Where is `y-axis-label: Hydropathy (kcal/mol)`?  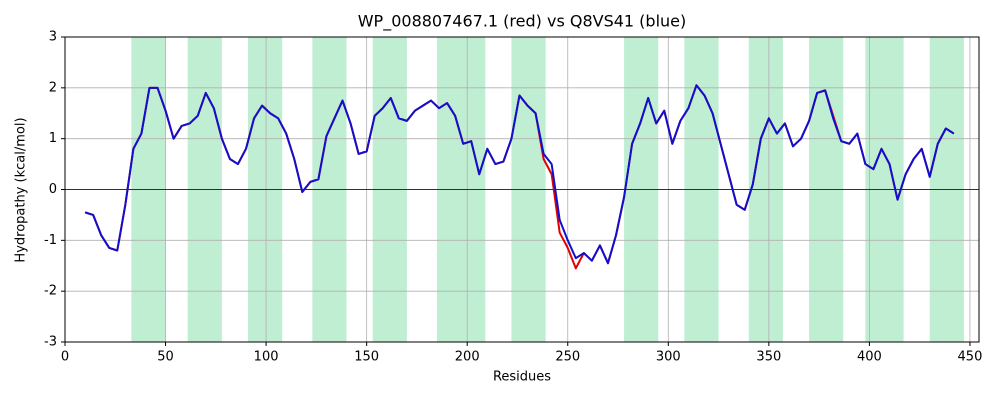
y-axis-label: Hydropathy (kcal/mol) is located at coordinates (21, 189).